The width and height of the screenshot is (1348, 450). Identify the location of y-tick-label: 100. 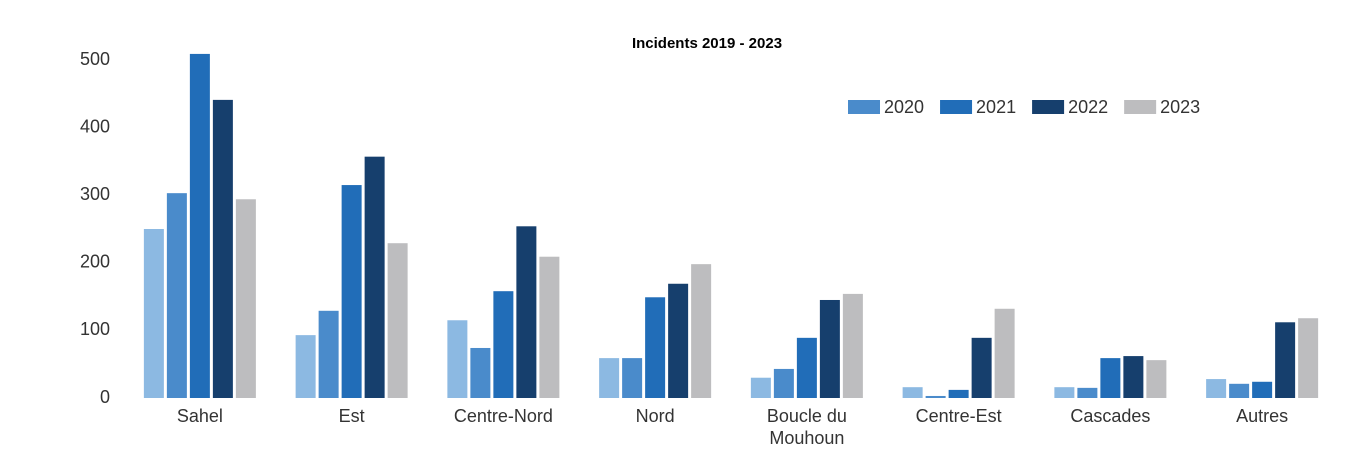
(95, 329).